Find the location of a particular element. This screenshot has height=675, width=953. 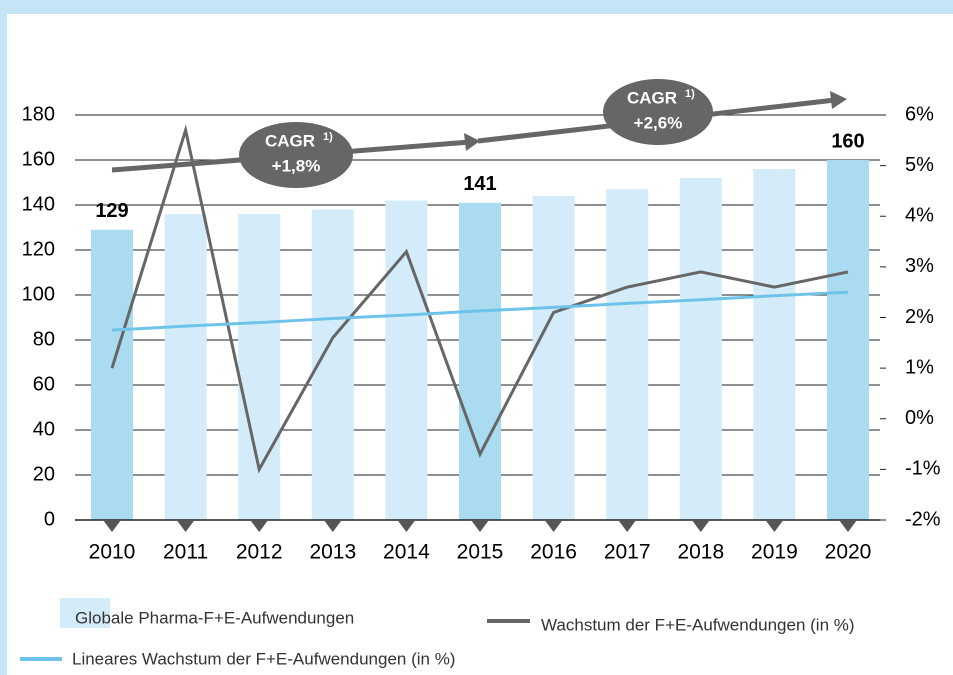

y-tick-label: 40 is located at coordinates (44, 429).